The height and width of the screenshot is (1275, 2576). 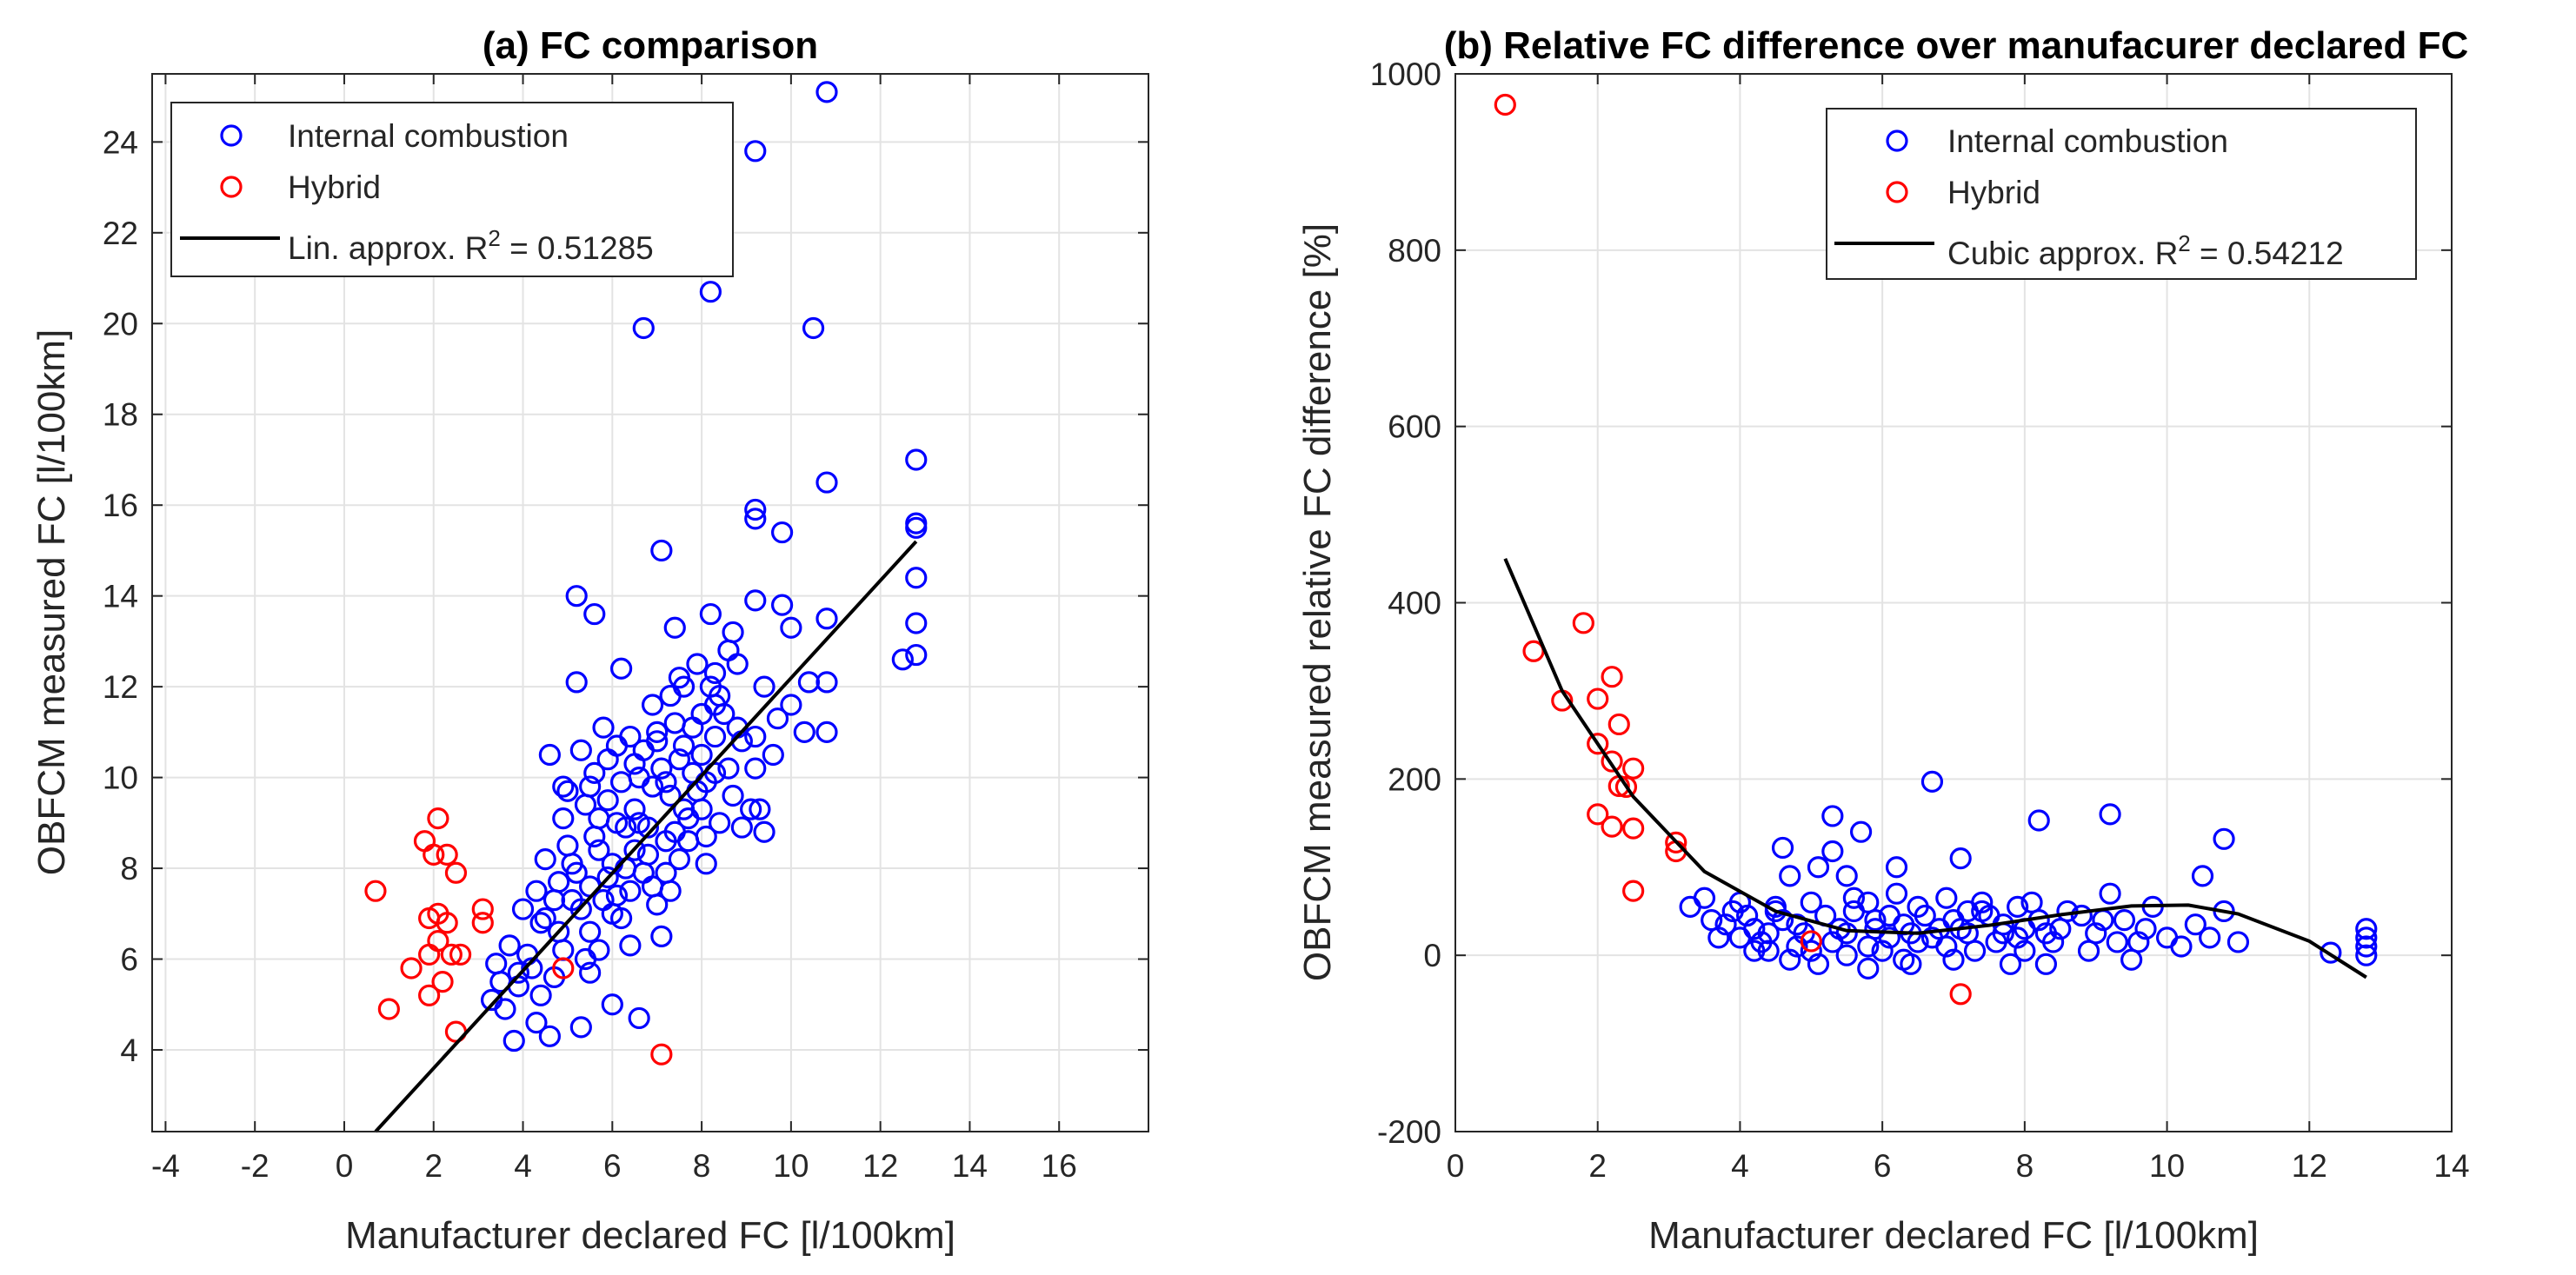 What do you see at coordinates (1897, 140) in the screenshot?
I see `panel-b-legend-ic-marker` at bounding box center [1897, 140].